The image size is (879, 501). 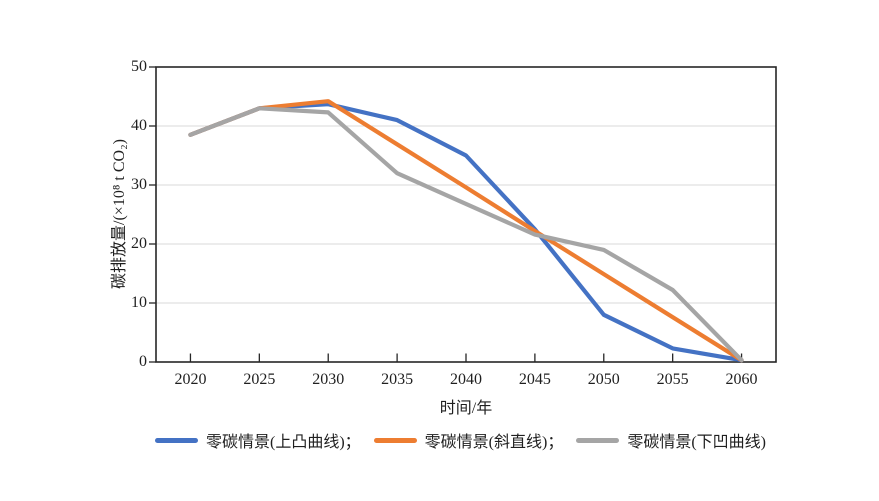 What do you see at coordinates (741, 379) in the screenshot?
I see `x-tick-label-2060: 2060` at bounding box center [741, 379].